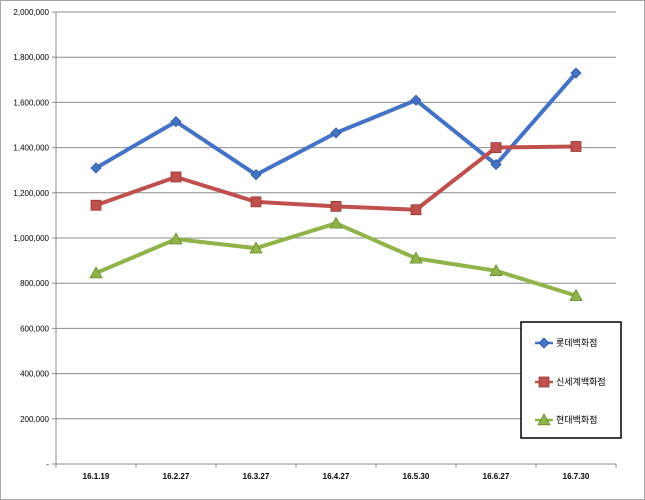 This screenshot has height=500, width=645. I want to click on legend-box, so click(571, 380).